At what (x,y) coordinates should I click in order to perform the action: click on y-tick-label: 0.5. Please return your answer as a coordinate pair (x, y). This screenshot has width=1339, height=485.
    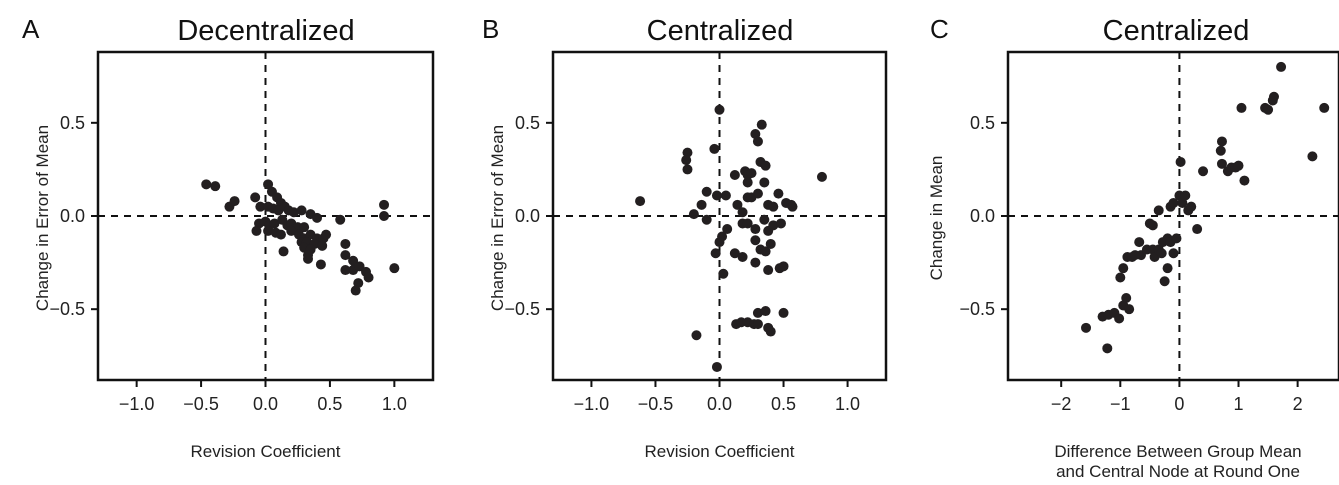
    Looking at the image, I should click on (72, 123).